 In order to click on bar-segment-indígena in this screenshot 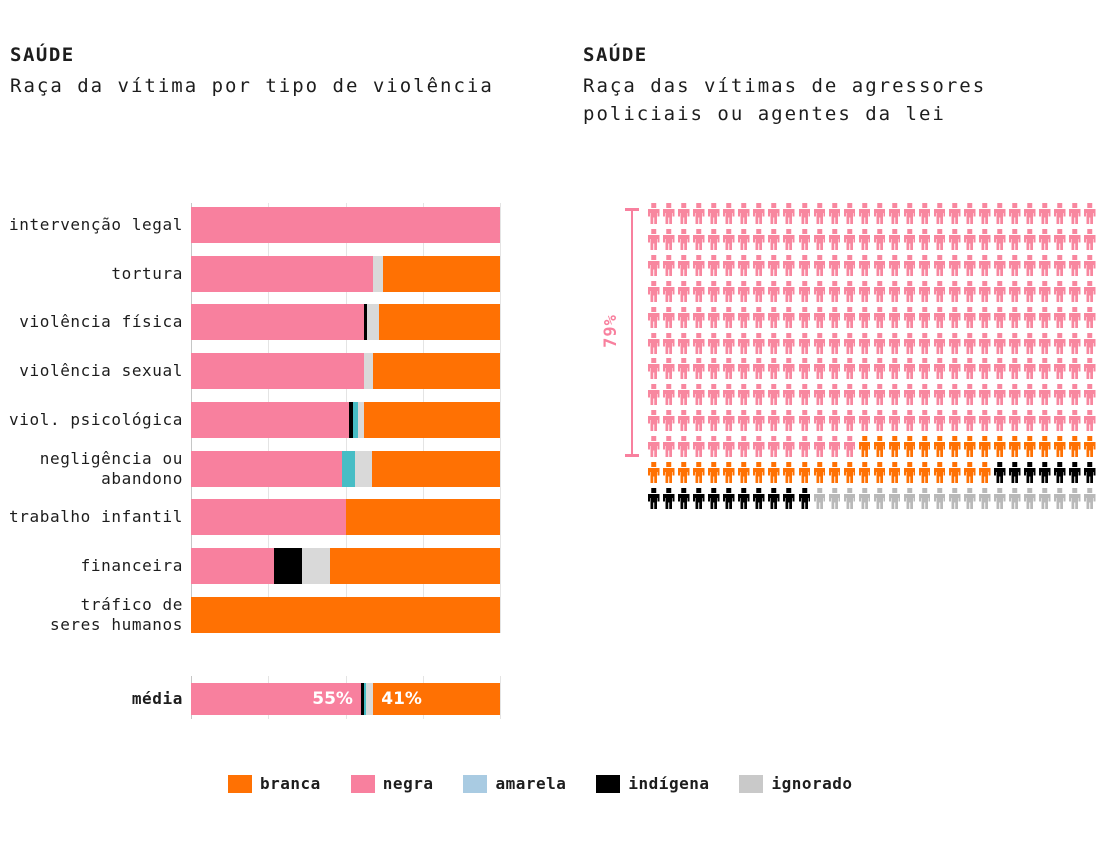, I will do `click(366, 322)`.